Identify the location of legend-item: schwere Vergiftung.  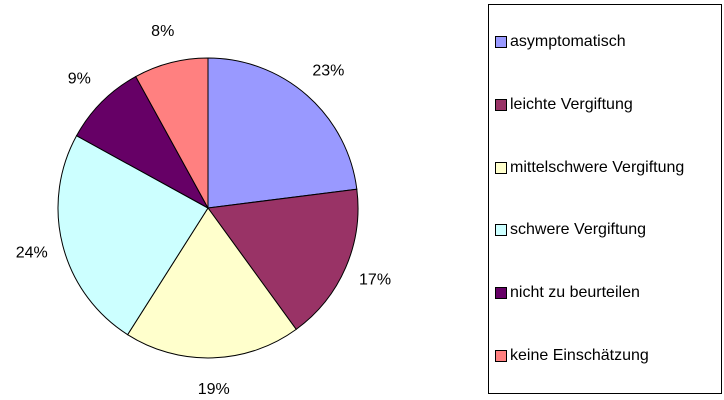
(608, 230).